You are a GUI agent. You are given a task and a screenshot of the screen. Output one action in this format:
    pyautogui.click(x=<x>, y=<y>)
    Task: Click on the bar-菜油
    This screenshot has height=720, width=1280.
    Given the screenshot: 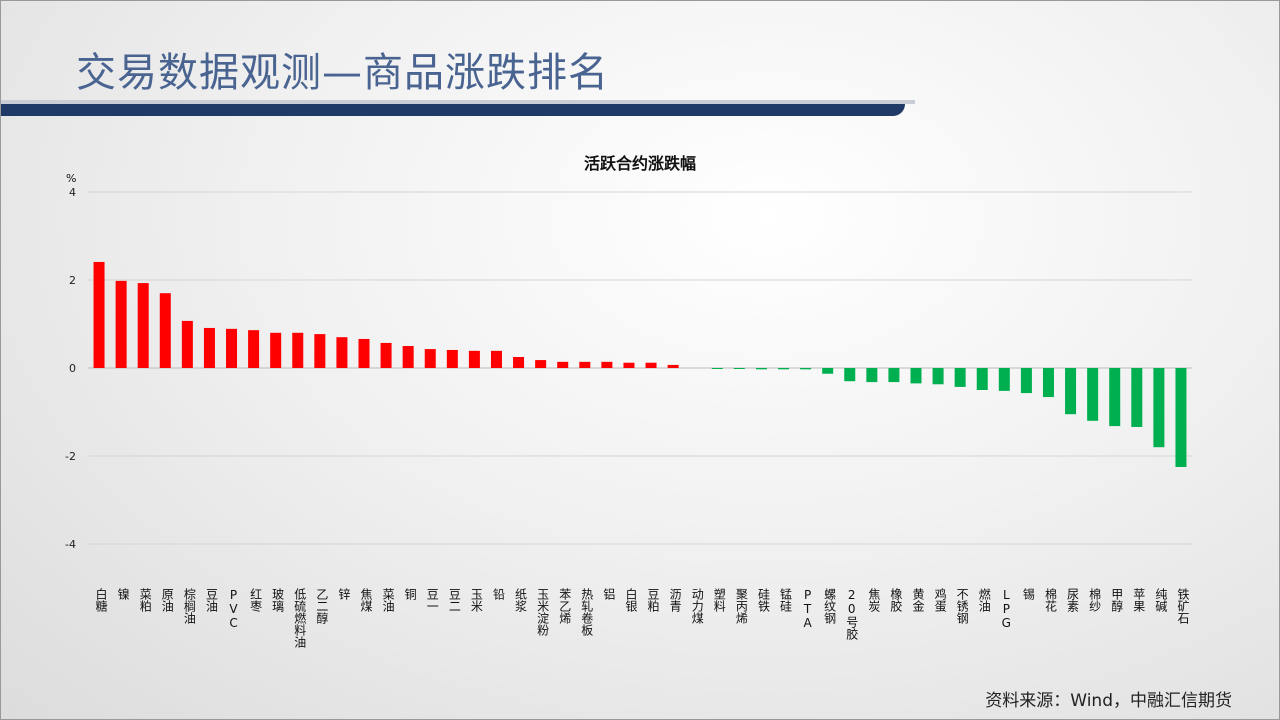 What is the action you would take?
    pyautogui.click(x=386, y=355)
    